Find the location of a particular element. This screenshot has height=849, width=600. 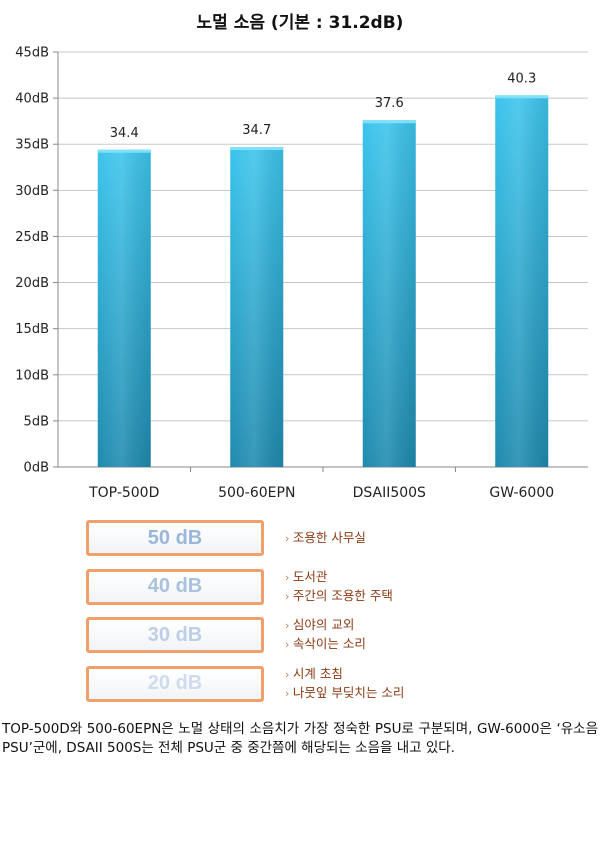

y-tick-label: 30dB is located at coordinates (32, 191).